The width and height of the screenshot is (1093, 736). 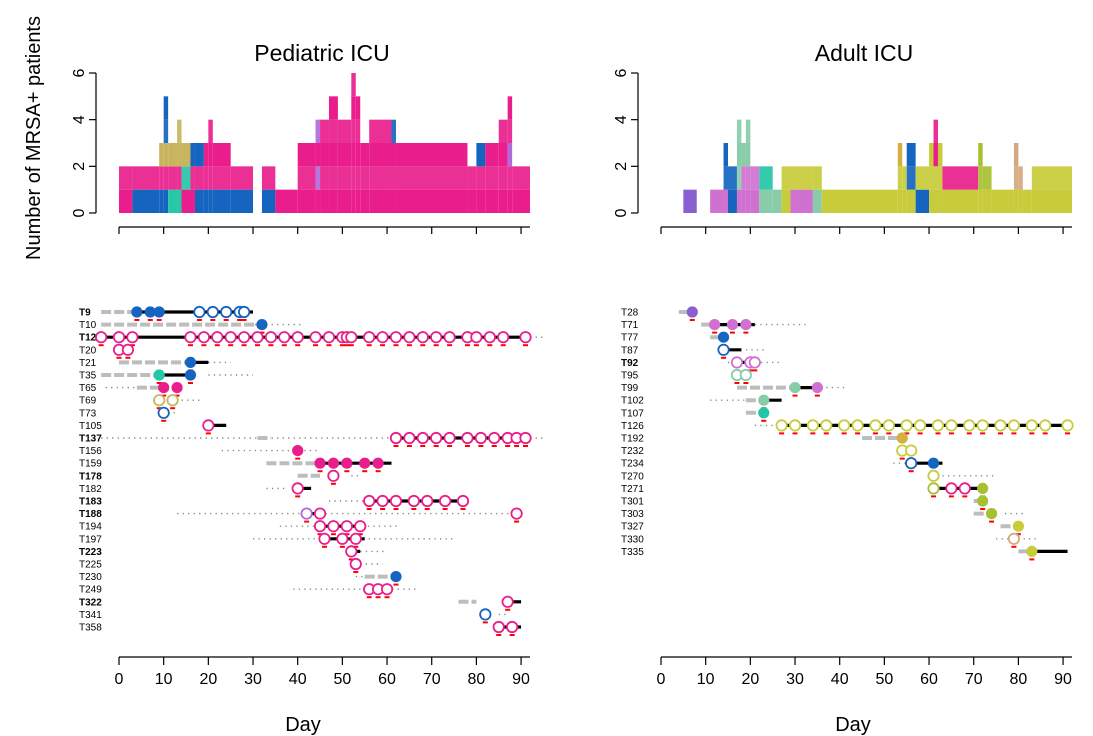 What do you see at coordinates (191, 326) in the screenshot?
I see `patient-row: T10` at bounding box center [191, 326].